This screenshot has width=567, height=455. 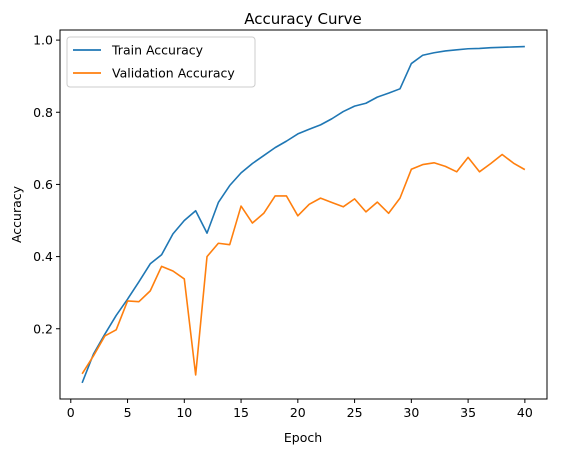 What do you see at coordinates (157, 50) in the screenshot?
I see `legend-label-train: Train Accuracy` at bounding box center [157, 50].